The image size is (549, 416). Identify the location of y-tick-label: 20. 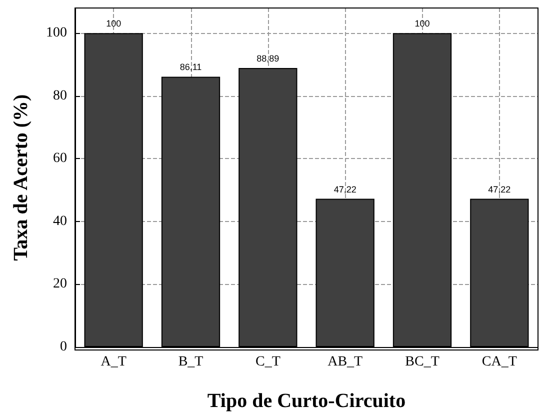
(60, 284).